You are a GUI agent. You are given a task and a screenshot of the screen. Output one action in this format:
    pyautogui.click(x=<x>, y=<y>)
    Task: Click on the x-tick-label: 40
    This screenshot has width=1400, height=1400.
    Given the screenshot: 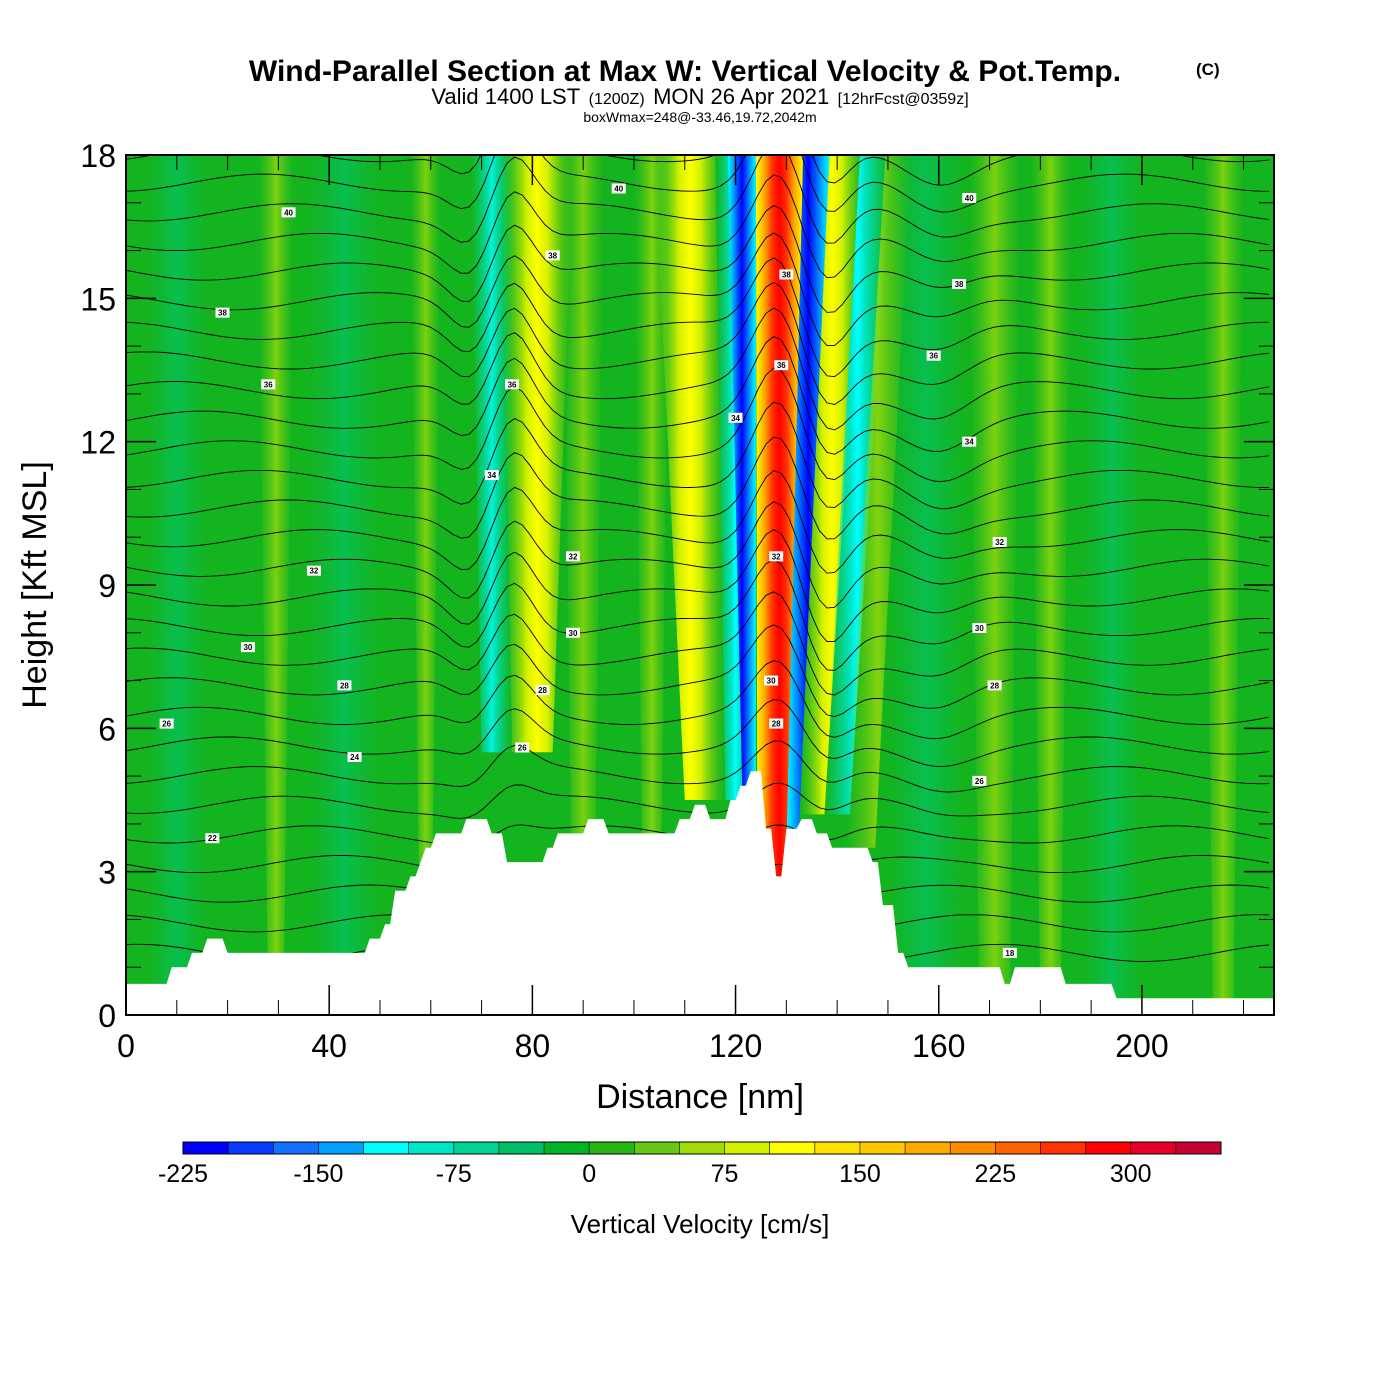 What is the action you would take?
    pyautogui.click(x=329, y=1046)
    